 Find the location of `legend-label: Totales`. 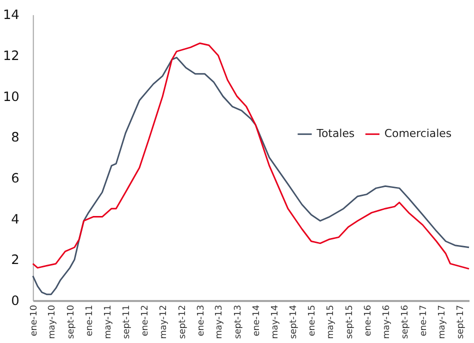

legend-label: Totales is located at coordinates (335, 133).